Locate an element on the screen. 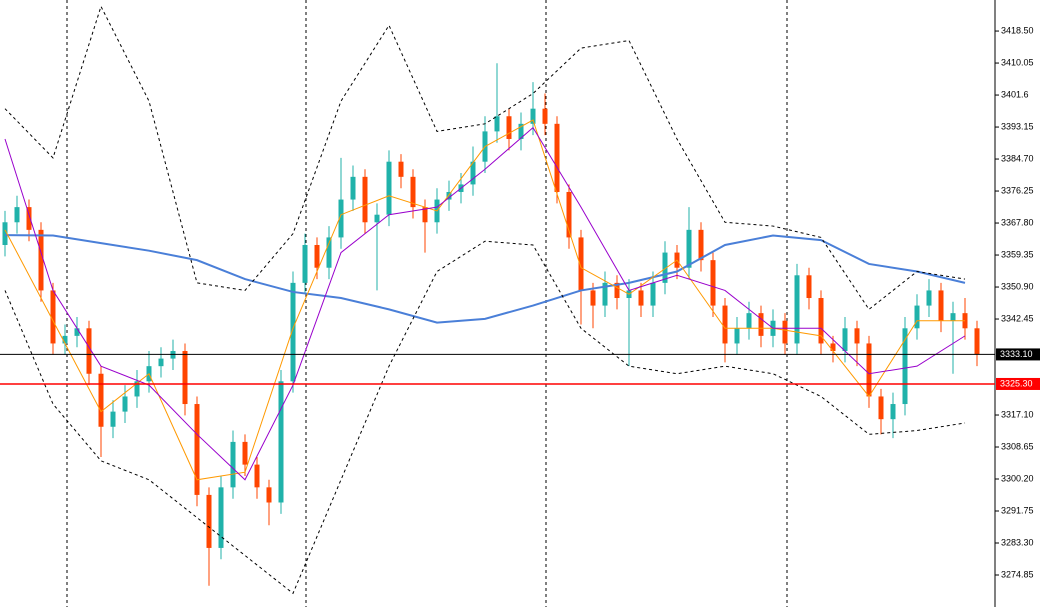 The width and height of the screenshot is (1046, 607). y-tick-label: 3401.6 is located at coordinates (1015, 94).